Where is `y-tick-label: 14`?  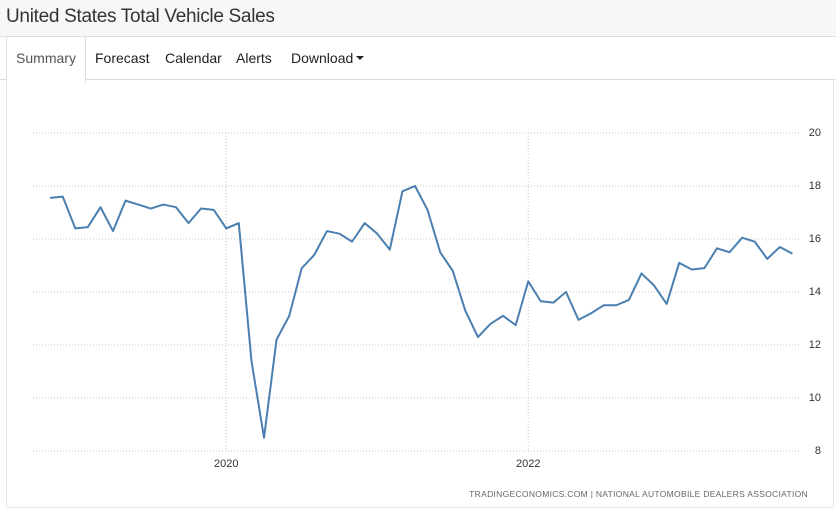 y-tick-label: 14 is located at coordinates (815, 292).